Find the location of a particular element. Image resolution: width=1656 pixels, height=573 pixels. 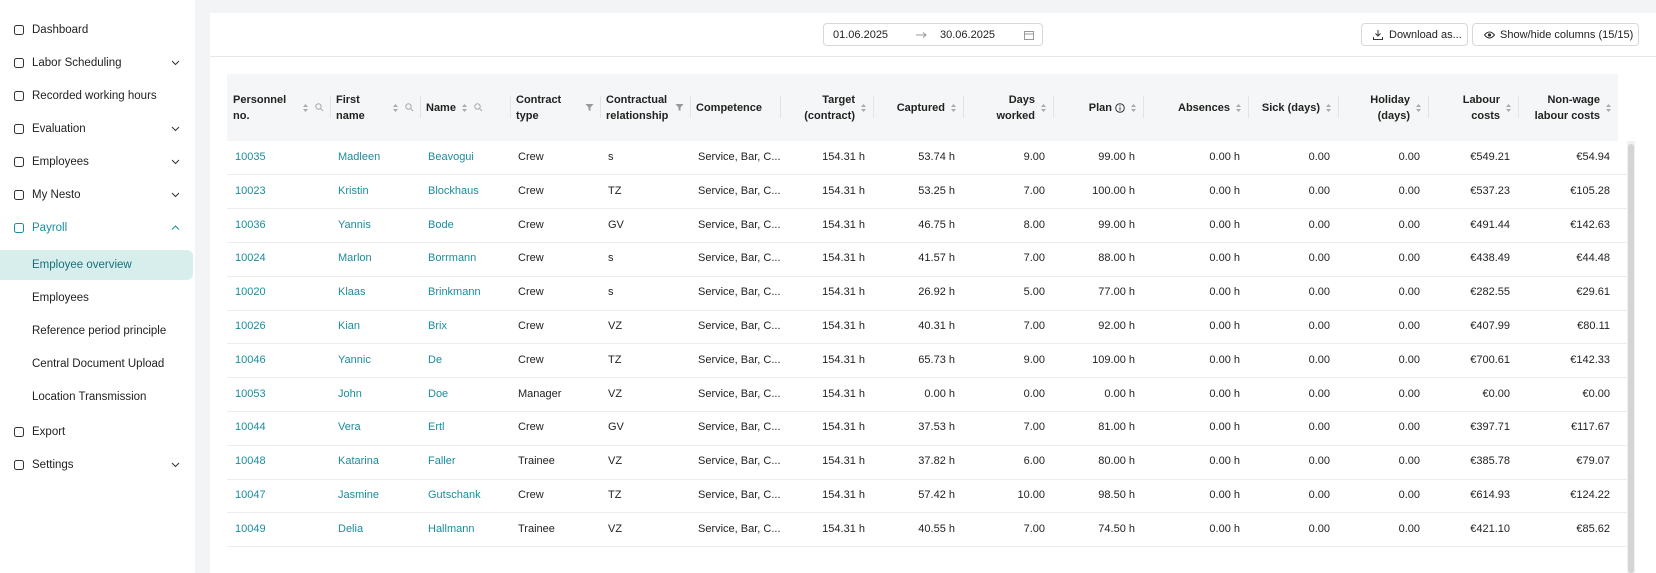

cell-link: Yannic is located at coordinates (354, 359).